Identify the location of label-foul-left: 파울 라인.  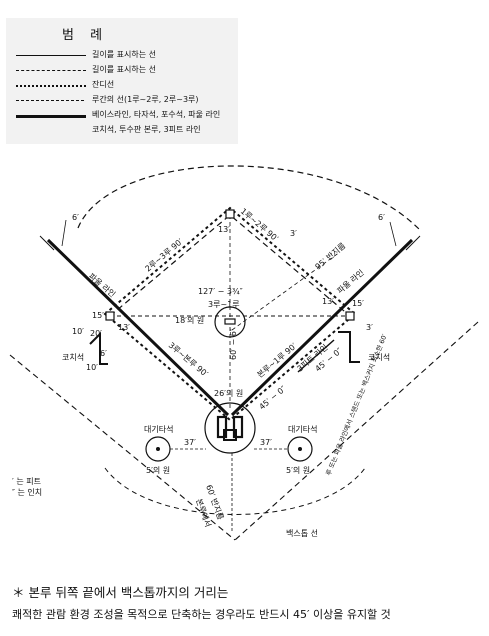
(102, 285).